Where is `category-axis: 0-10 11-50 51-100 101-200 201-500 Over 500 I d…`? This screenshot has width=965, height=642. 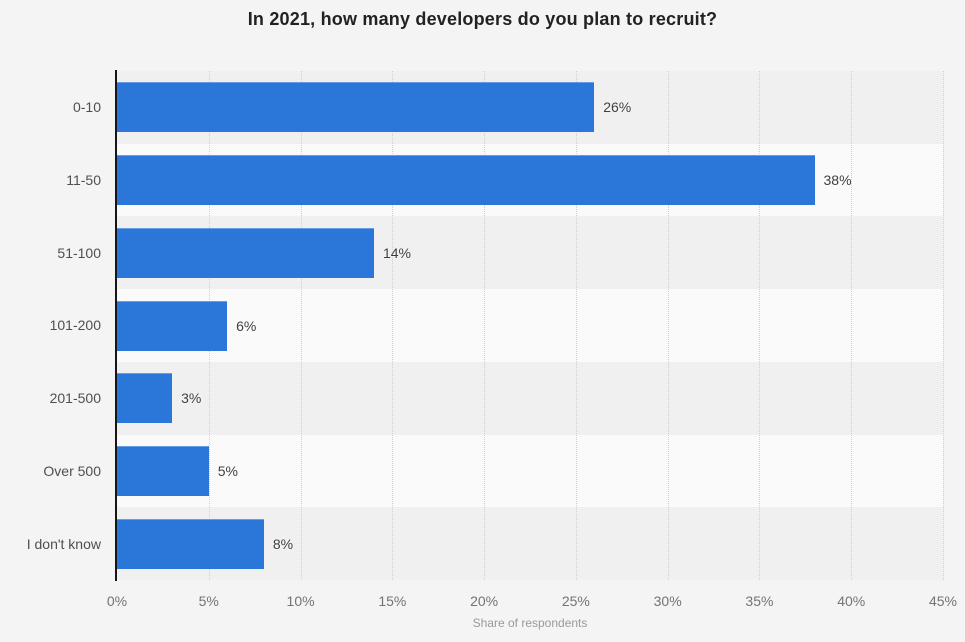 category-axis: 0-10 11-50 51-100 101-200 201-500 Over 500 I d… is located at coordinates (50, 325).